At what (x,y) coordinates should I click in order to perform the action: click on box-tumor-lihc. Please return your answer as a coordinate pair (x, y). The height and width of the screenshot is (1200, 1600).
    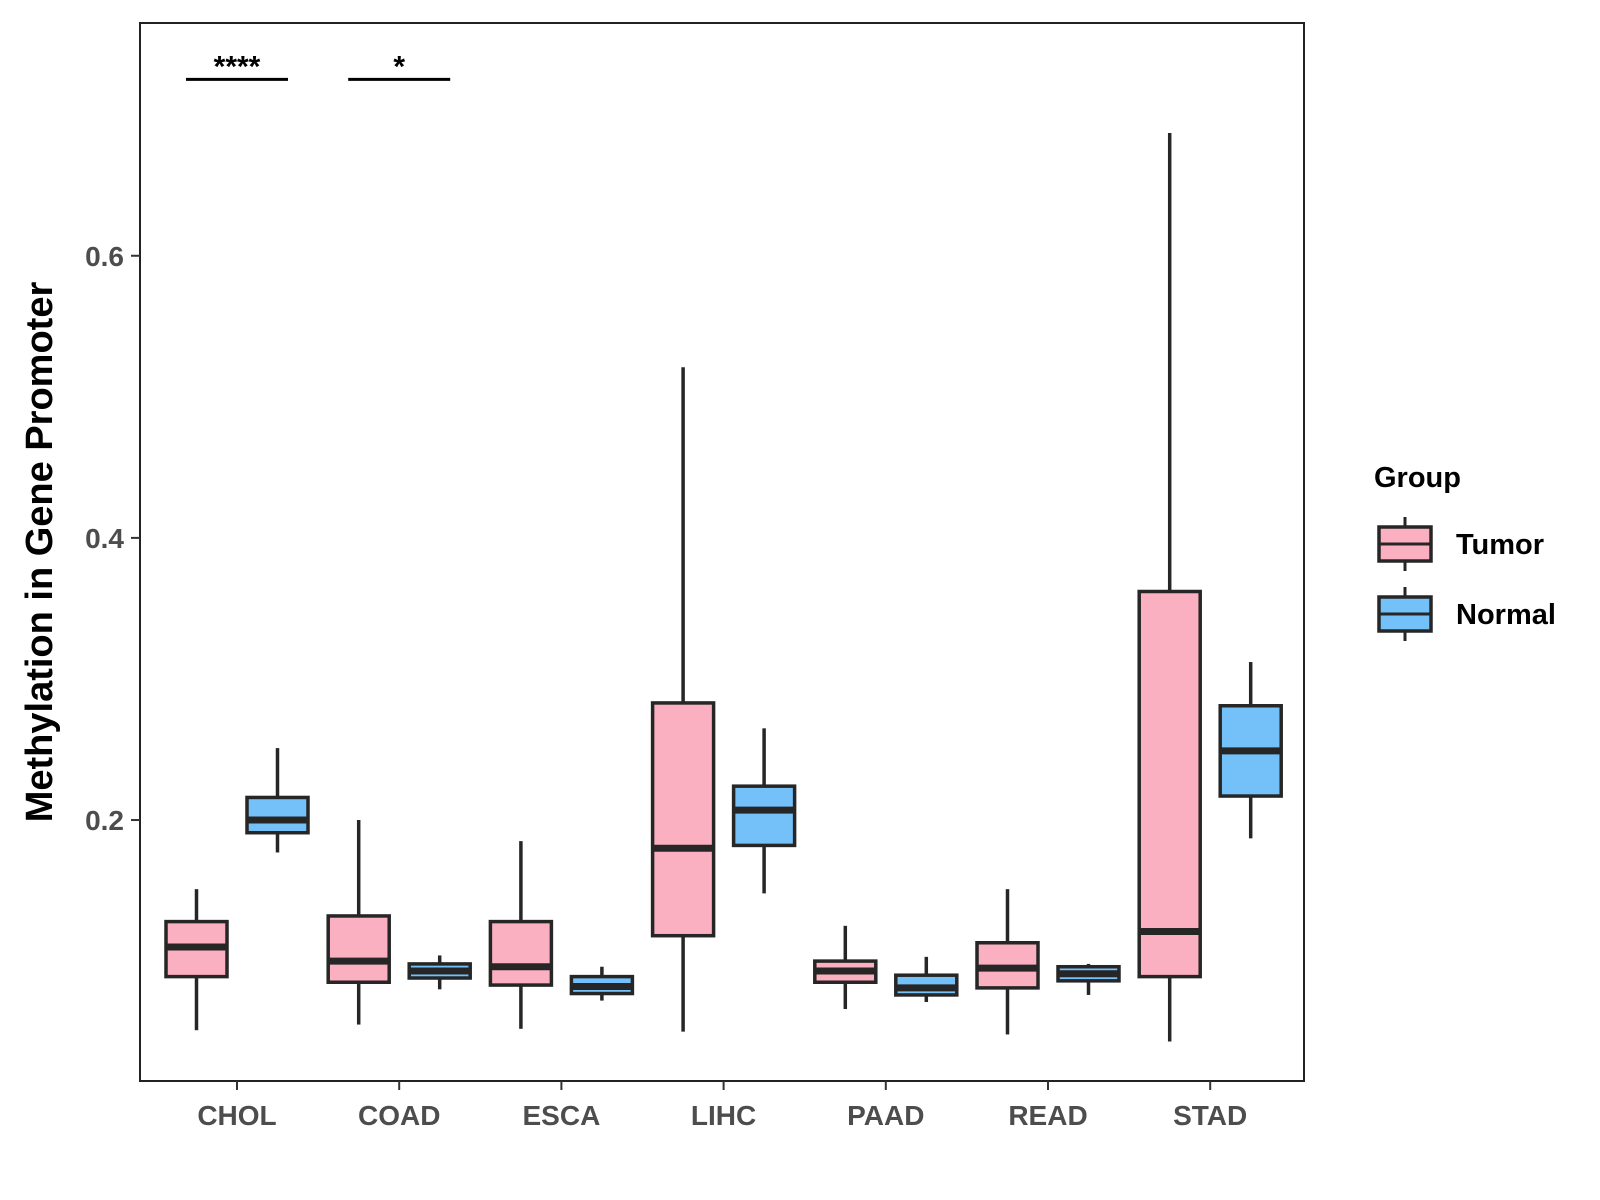
    Looking at the image, I should click on (683, 699).